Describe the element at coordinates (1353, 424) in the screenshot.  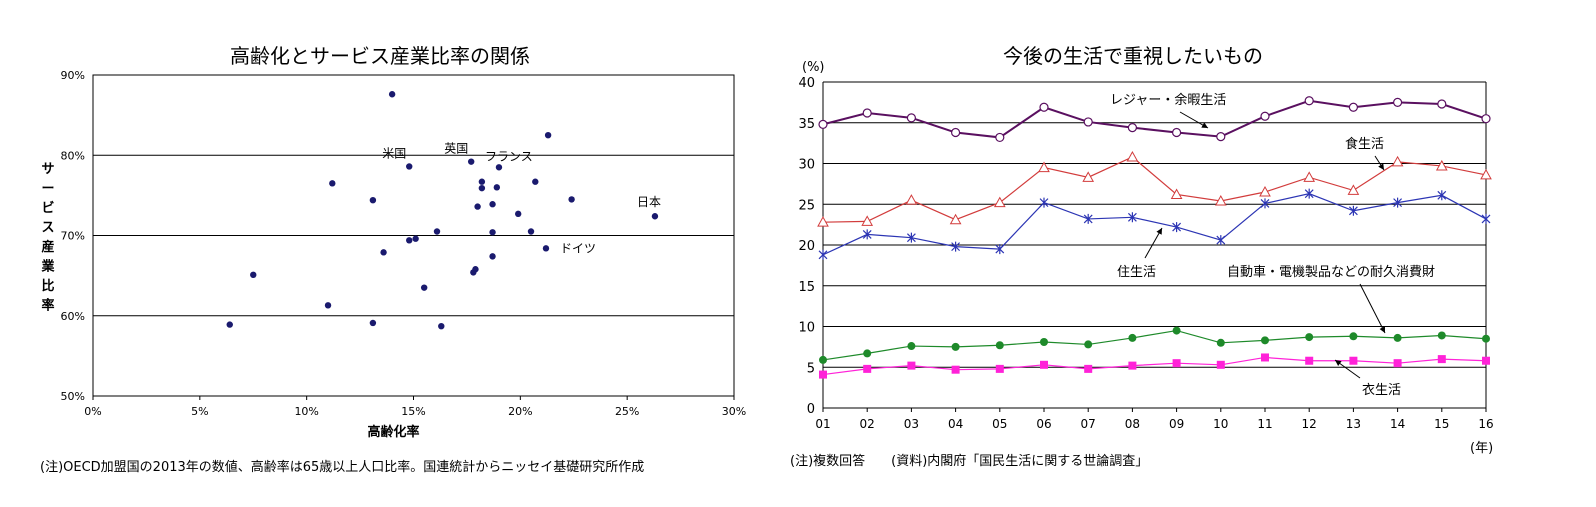
I see `x-tick-label: 13` at that location.